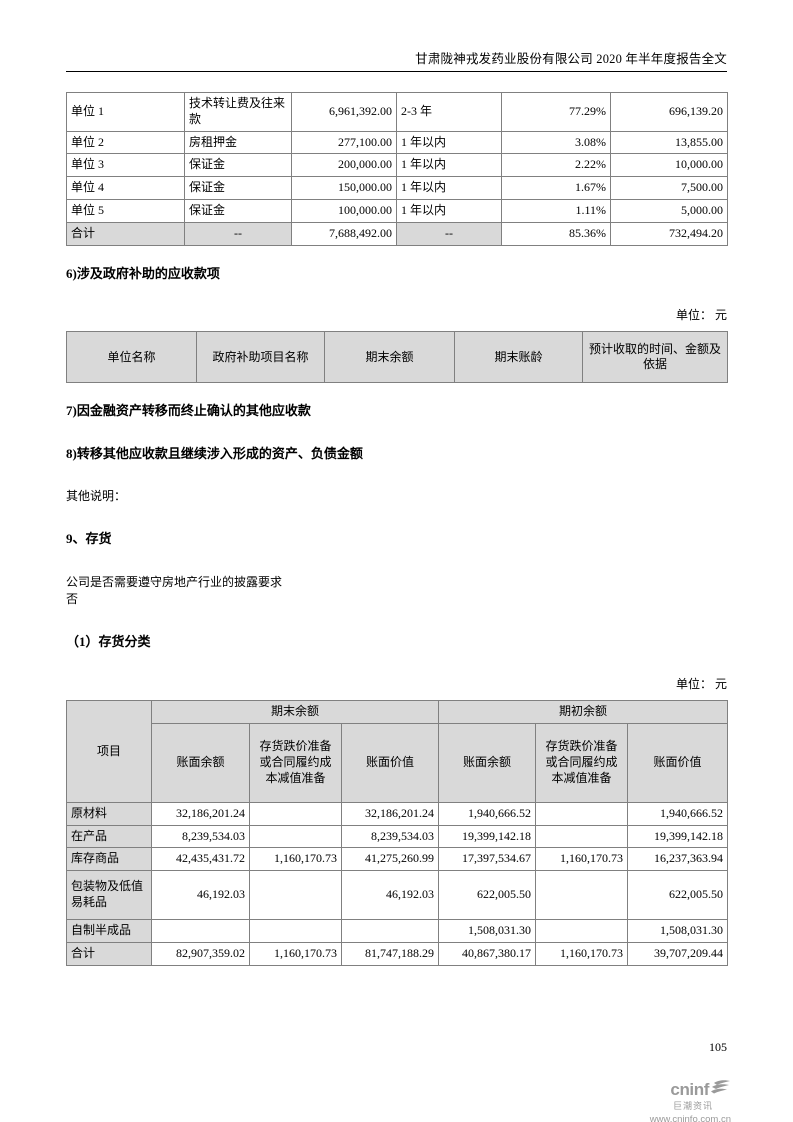 The height and width of the screenshot is (1122, 793). Describe the element at coordinates (487, 895) in the screenshot. I see `cell-opening-book-balance: 622,005.50` at that location.